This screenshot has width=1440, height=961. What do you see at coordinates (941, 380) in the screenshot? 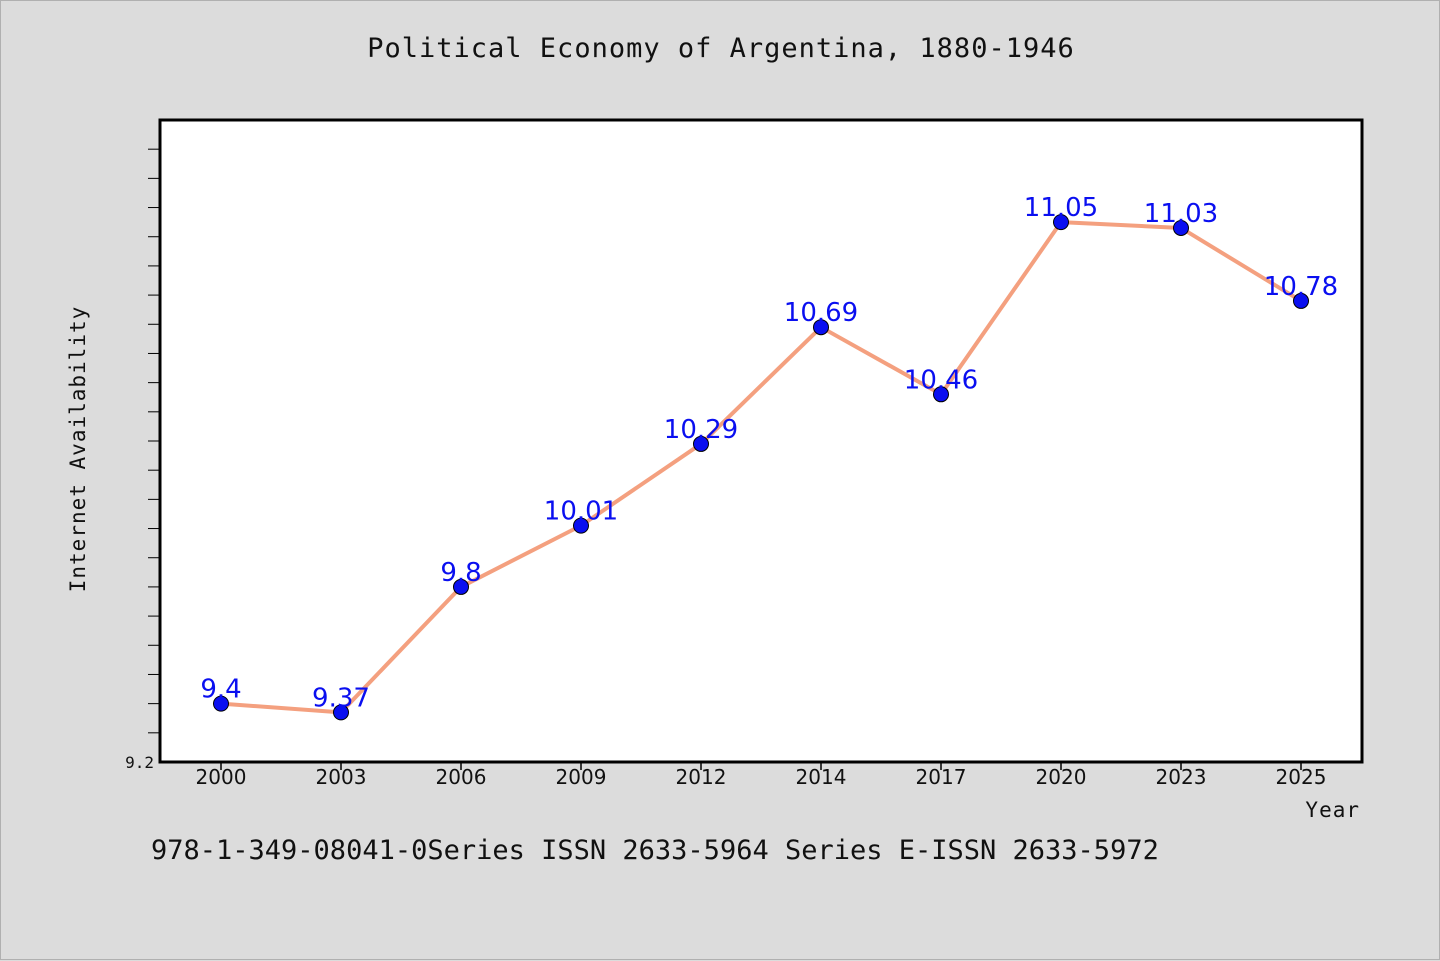
I see `data-label: 10.46` at bounding box center [941, 380].